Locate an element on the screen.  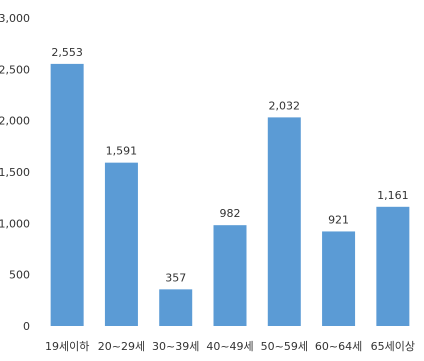
data-label: 1,591 is located at coordinates (122, 151).